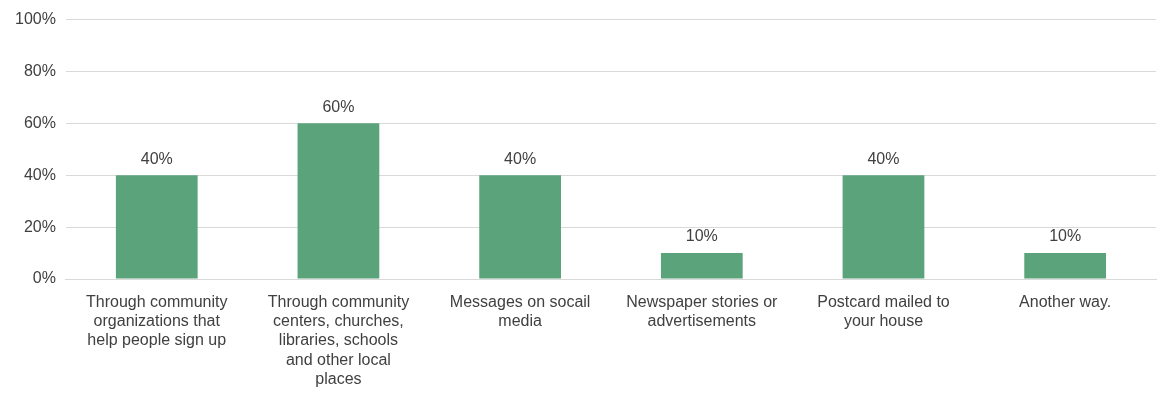 Image resolution: width=1176 pixels, height=403 pixels. What do you see at coordinates (39, 122) in the screenshot?
I see `y-tick-label: 60%` at bounding box center [39, 122].